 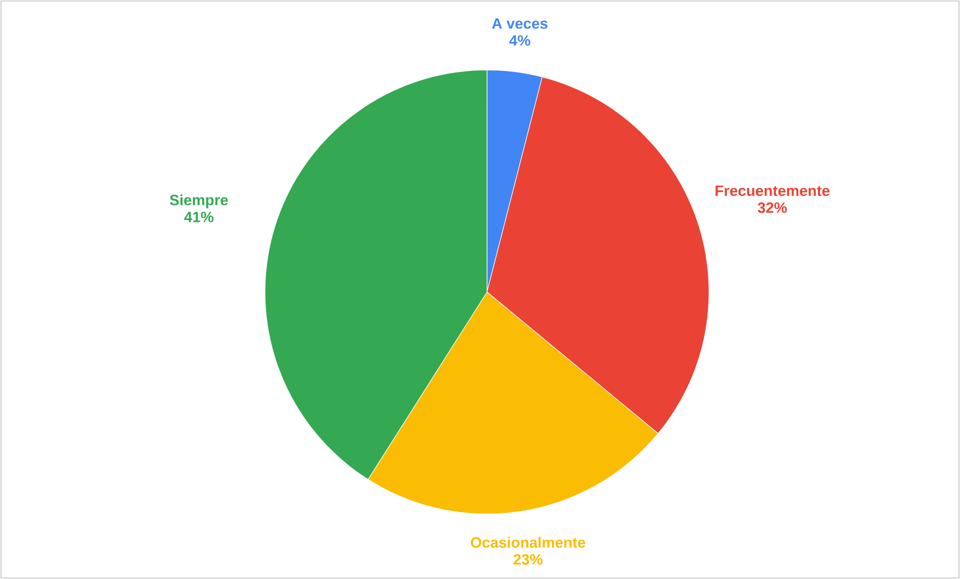 What do you see at coordinates (519, 40) in the screenshot?
I see `data-label: 4%` at bounding box center [519, 40].